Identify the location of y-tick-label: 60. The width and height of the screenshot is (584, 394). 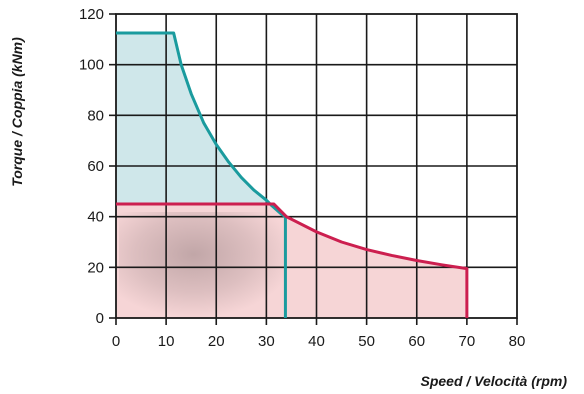
(95, 166).